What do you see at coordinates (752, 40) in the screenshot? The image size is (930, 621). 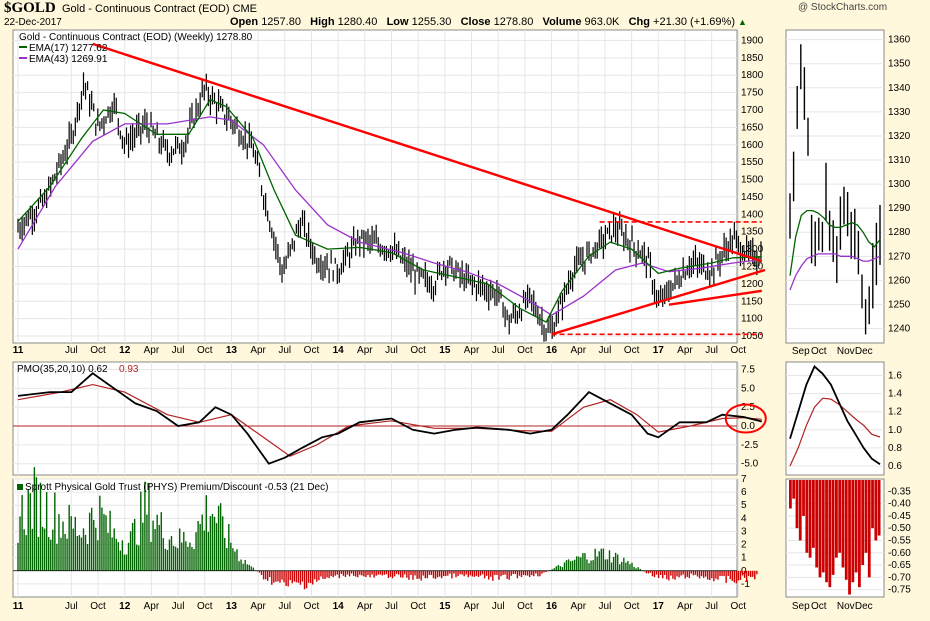 I see `y-tick-label: 1900` at bounding box center [752, 40].